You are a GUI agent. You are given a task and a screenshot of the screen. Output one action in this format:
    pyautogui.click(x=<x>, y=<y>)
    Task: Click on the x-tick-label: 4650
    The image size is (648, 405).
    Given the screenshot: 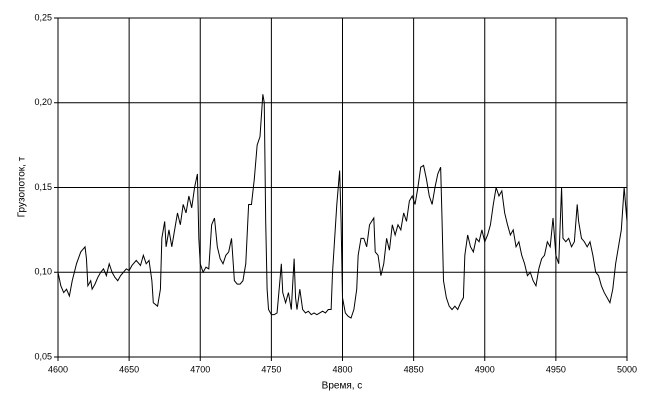 What is the action you would take?
    pyautogui.click(x=129, y=369)
    